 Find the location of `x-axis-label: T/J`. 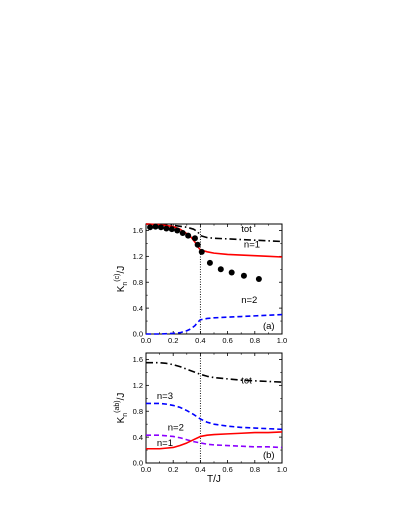

x-axis-label: T/J is located at coordinates (214, 479).